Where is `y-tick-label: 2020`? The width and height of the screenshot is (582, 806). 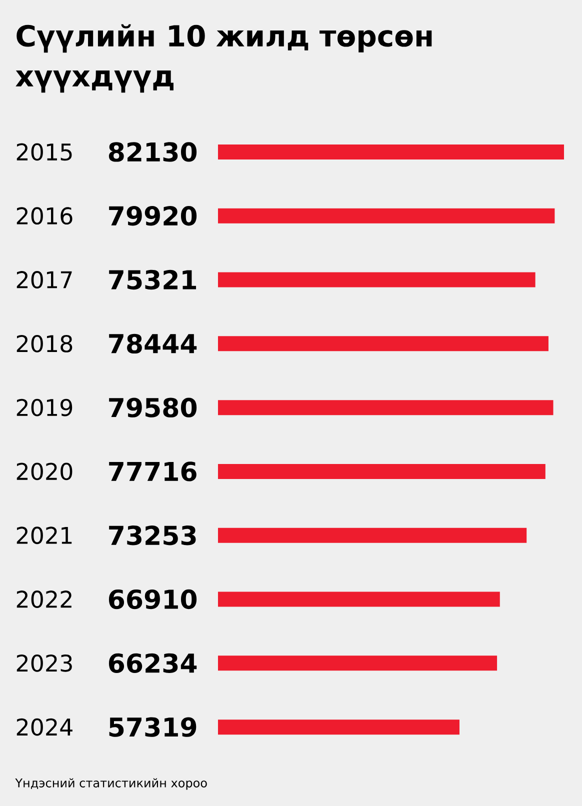 y-tick-label: 2020 is located at coordinates (44, 471).